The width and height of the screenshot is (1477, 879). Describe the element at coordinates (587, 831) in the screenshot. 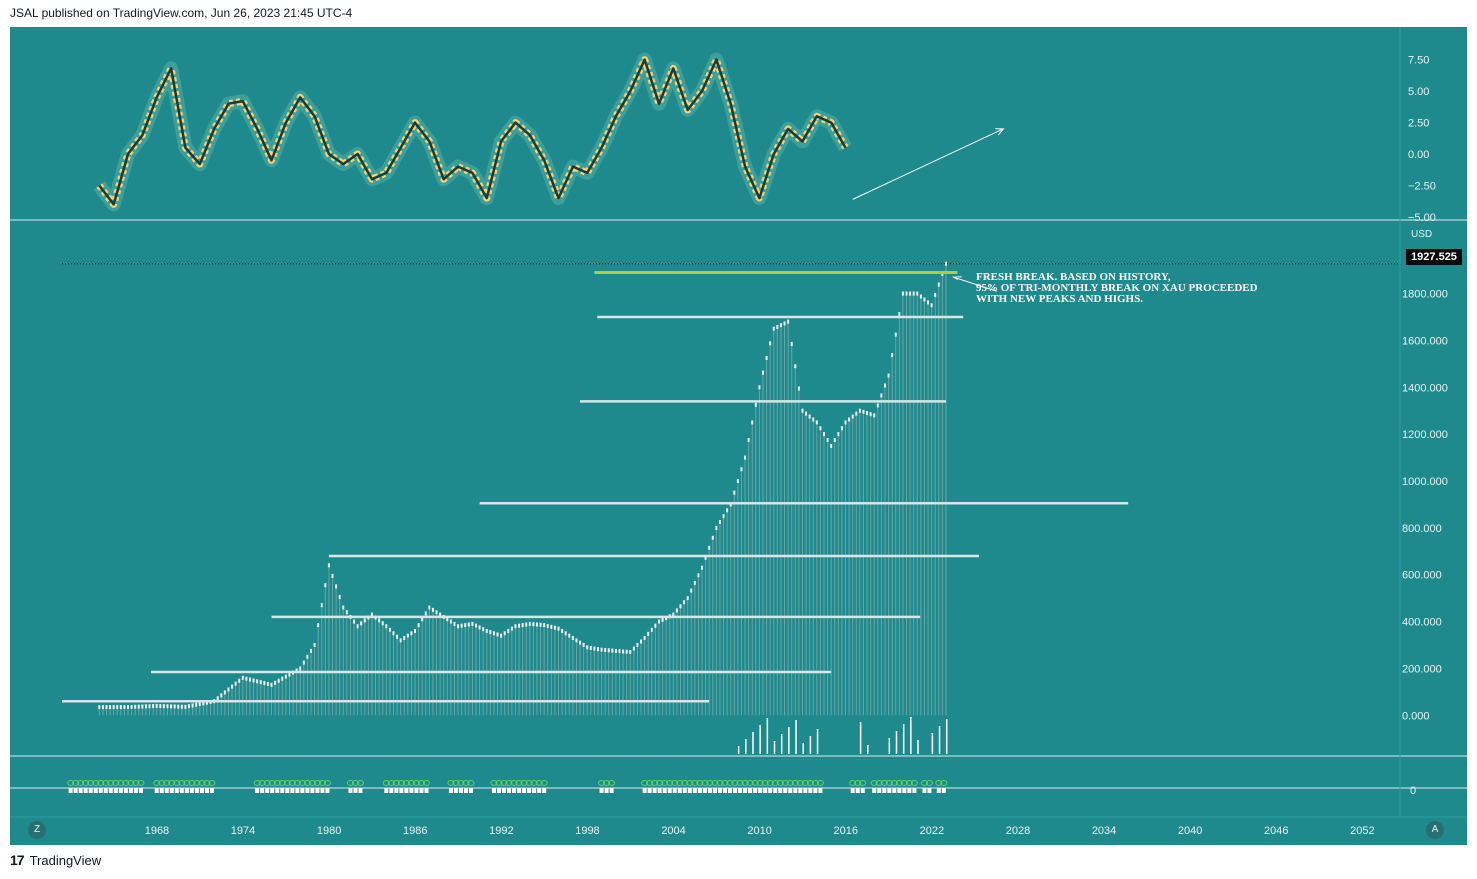

I see `time-tick-label: 1998` at that location.